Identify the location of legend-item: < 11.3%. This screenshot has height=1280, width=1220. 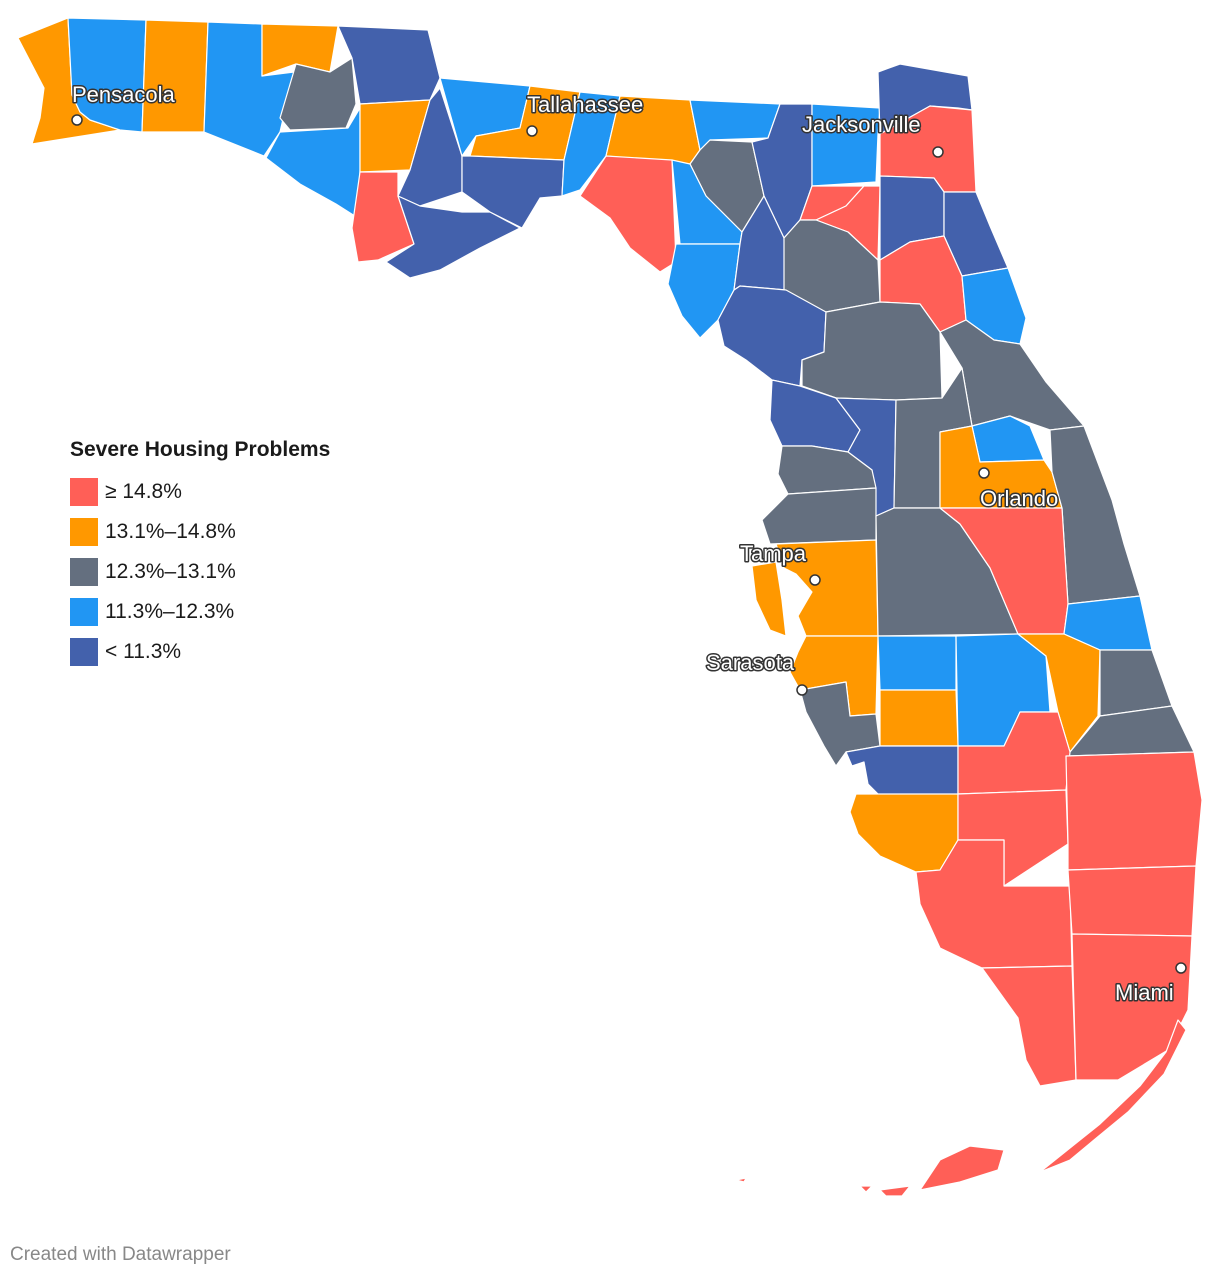
(200, 652).